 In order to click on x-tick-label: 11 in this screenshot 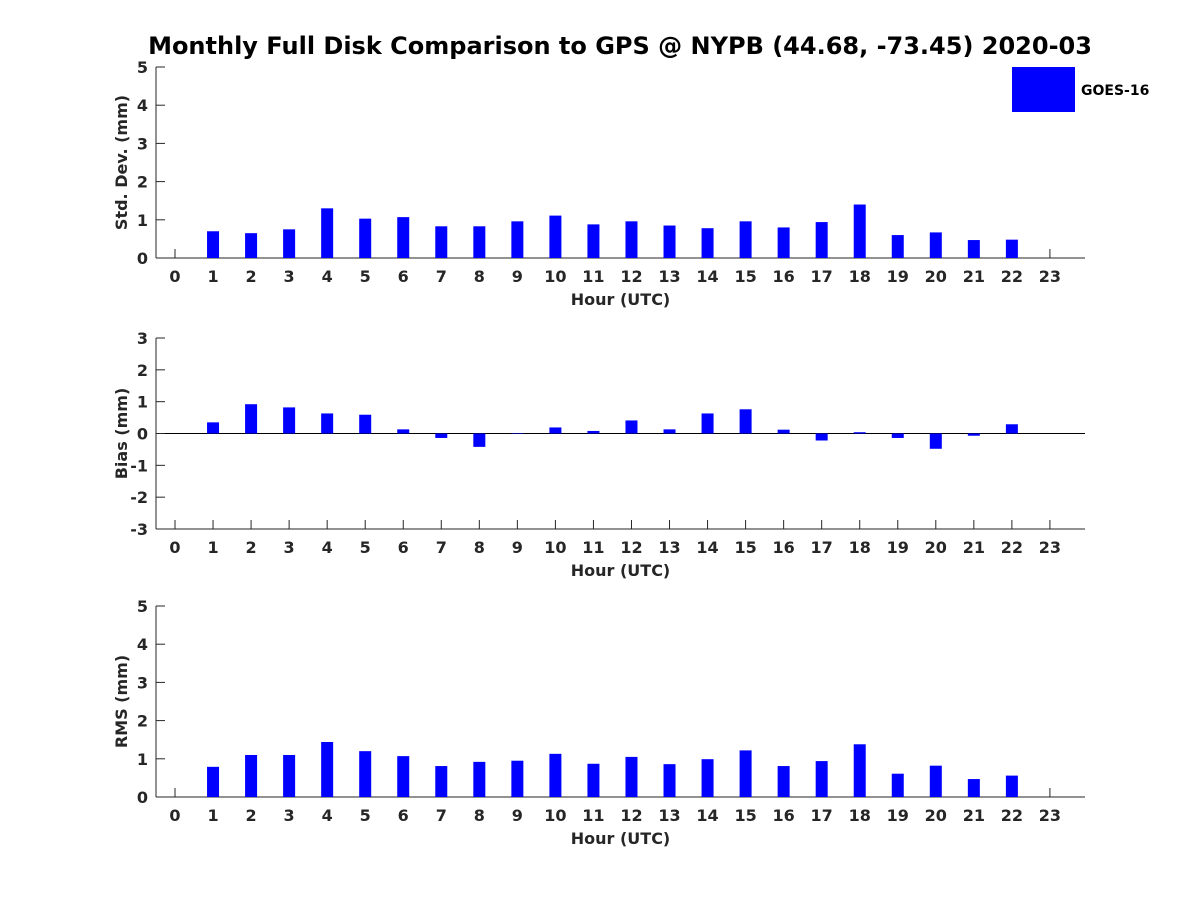, I will do `click(593, 547)`.